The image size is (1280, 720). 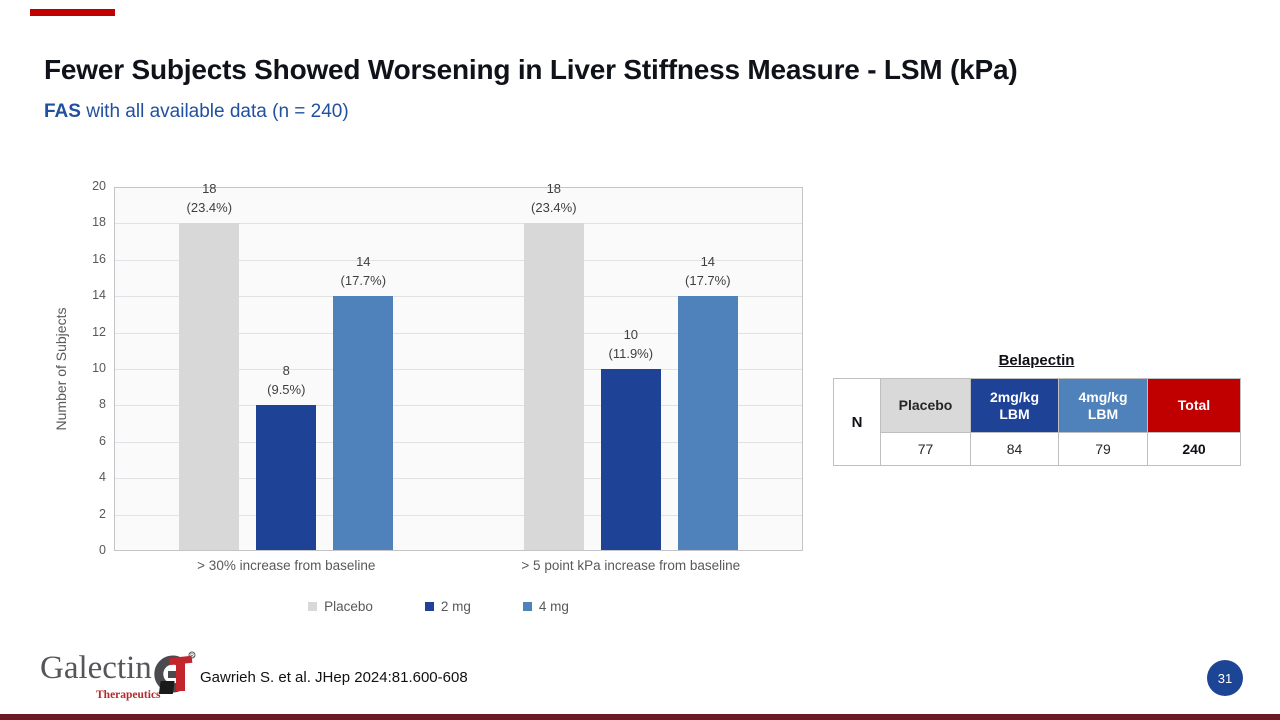 I want to click on legend-label: 4 mg, so click(x=553, y=606).